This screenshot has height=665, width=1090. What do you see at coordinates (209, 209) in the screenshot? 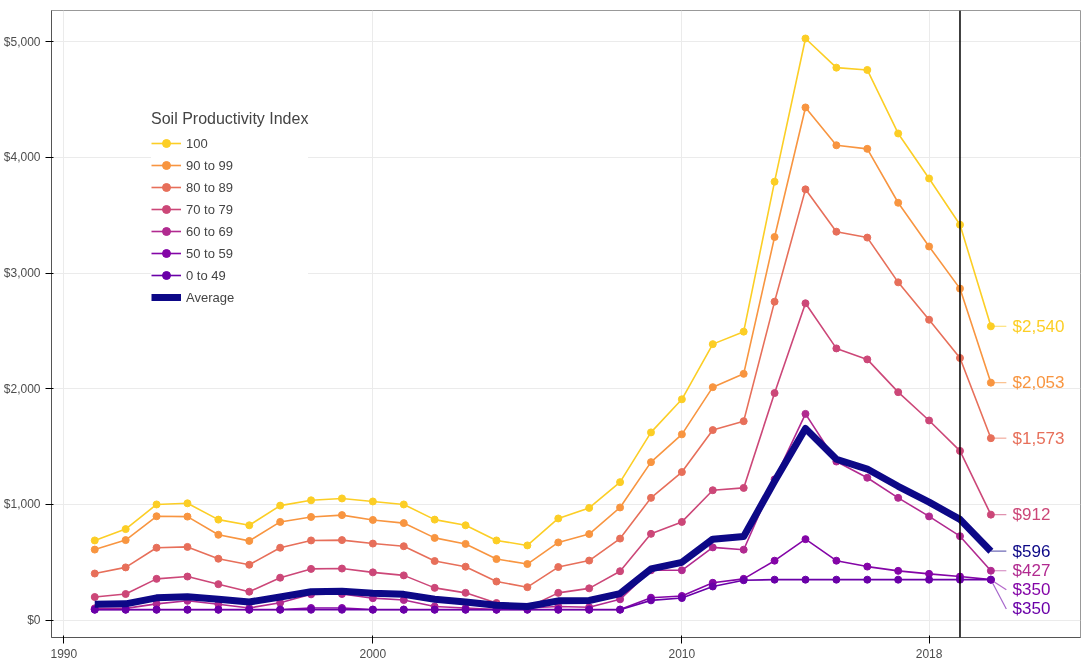
I see `legend-label: 70 to 79` at bounding box center [209, 209].